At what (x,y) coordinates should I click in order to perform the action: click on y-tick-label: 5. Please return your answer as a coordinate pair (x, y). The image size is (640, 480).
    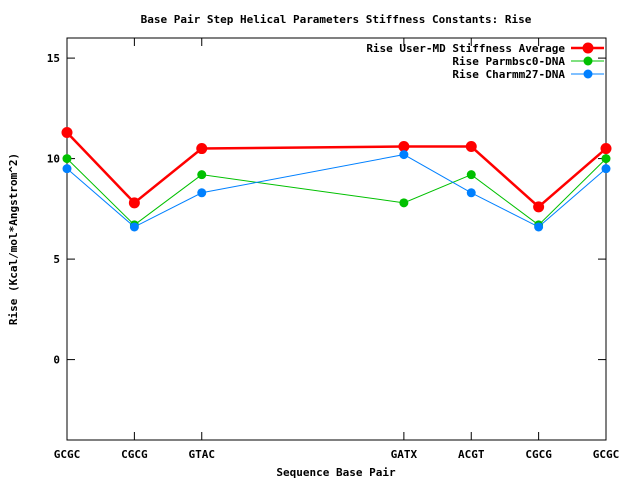
    Looking at the image, I should click on (56, 259).